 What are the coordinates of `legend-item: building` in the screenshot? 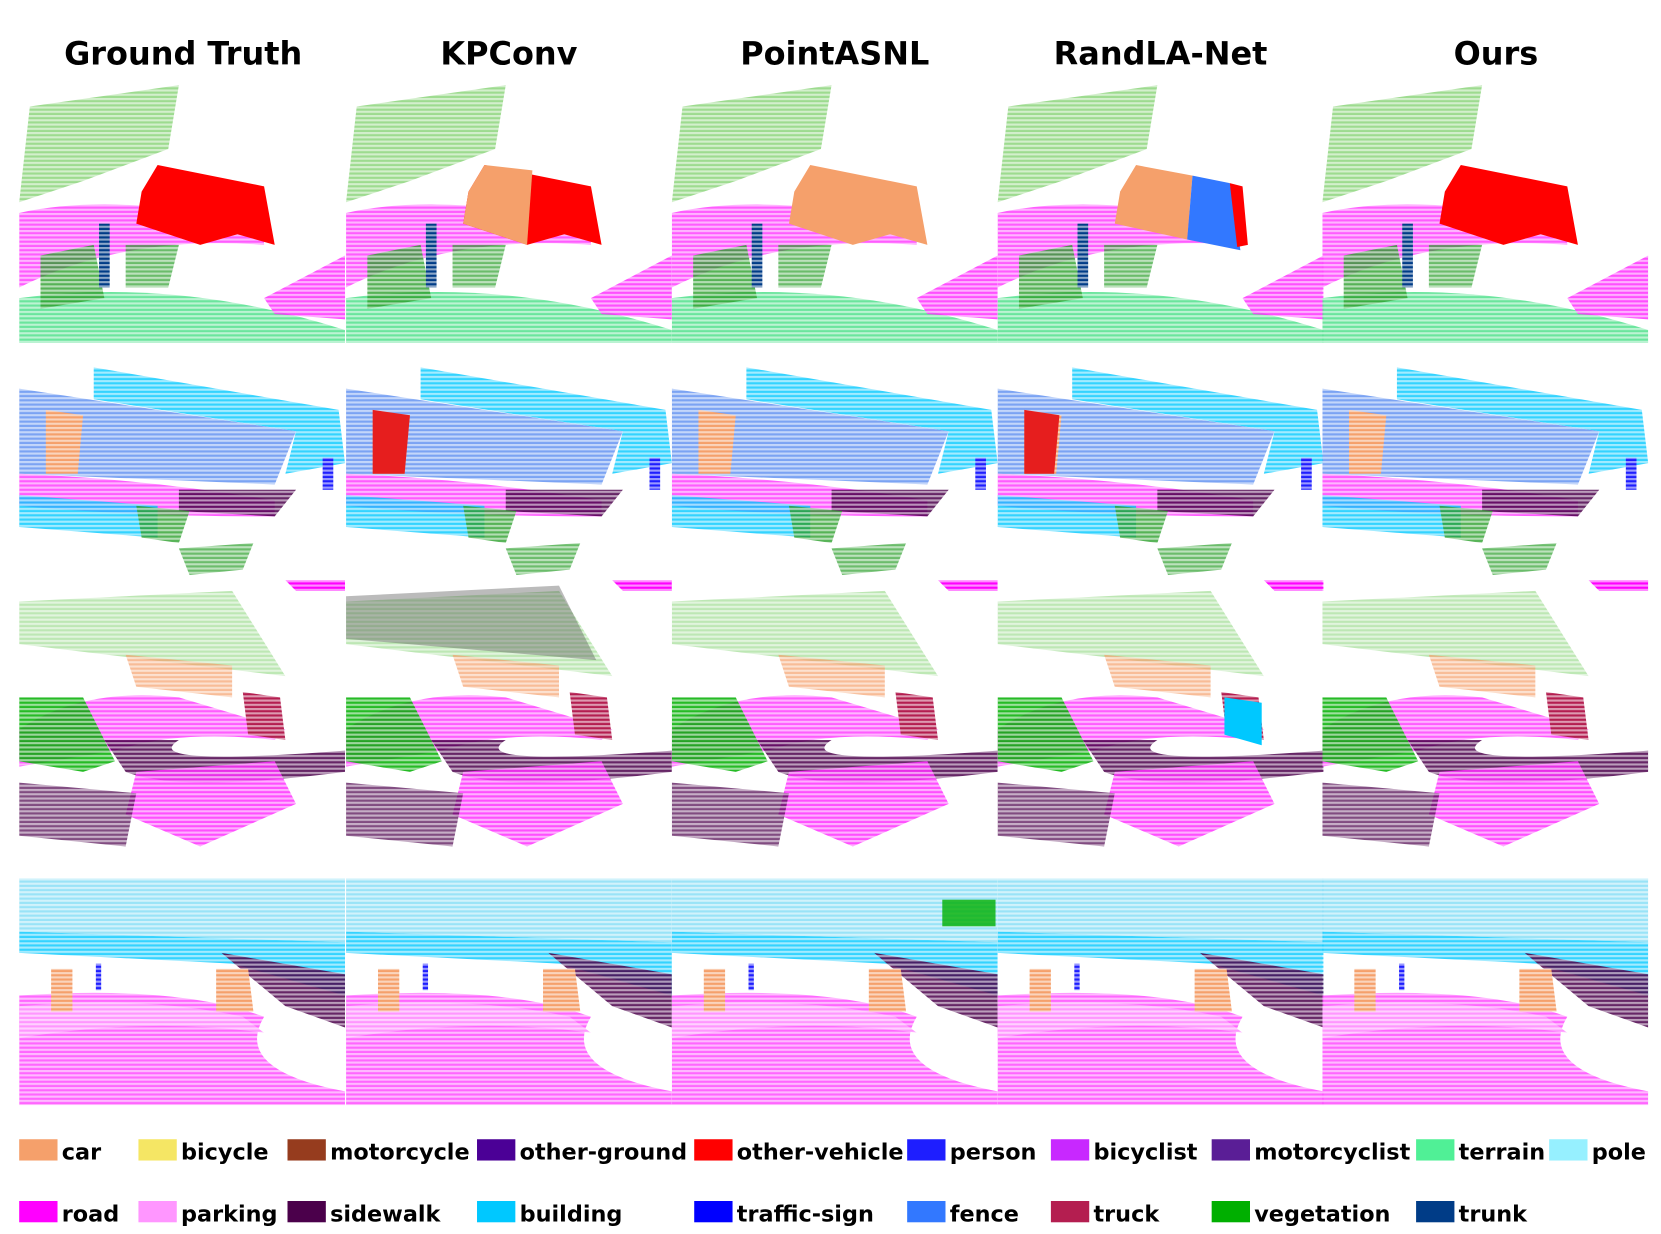 It's located at (550, 1213).